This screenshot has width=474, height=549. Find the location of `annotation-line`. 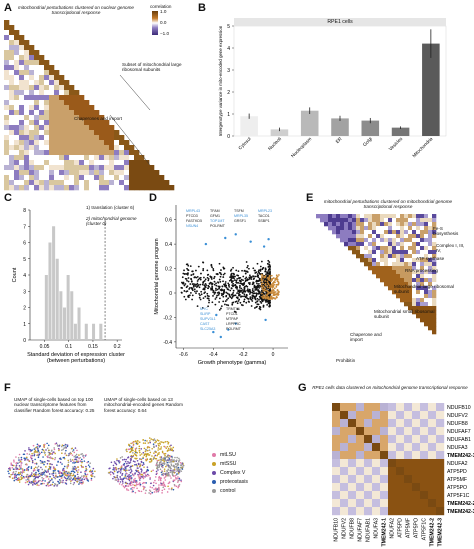

annotation-line is located at coordinates (130, 140).